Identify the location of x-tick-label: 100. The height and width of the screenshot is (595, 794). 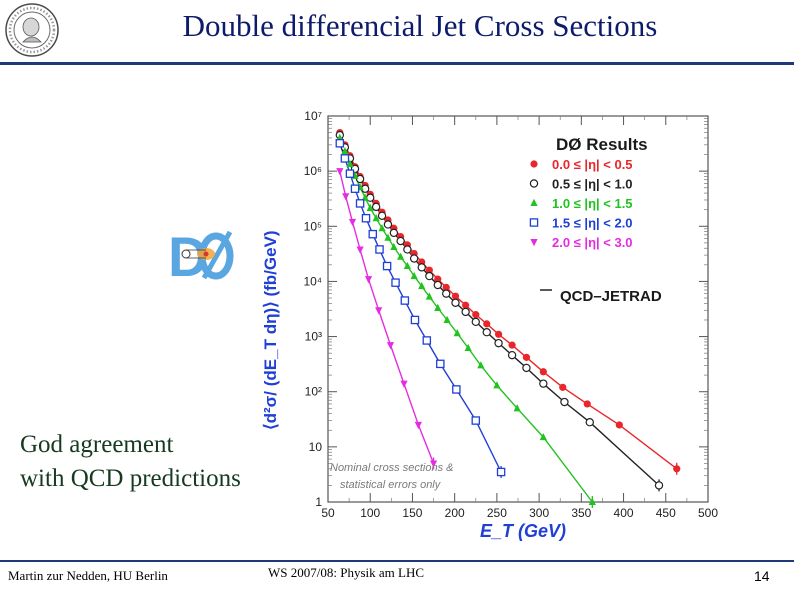
(370, 513).